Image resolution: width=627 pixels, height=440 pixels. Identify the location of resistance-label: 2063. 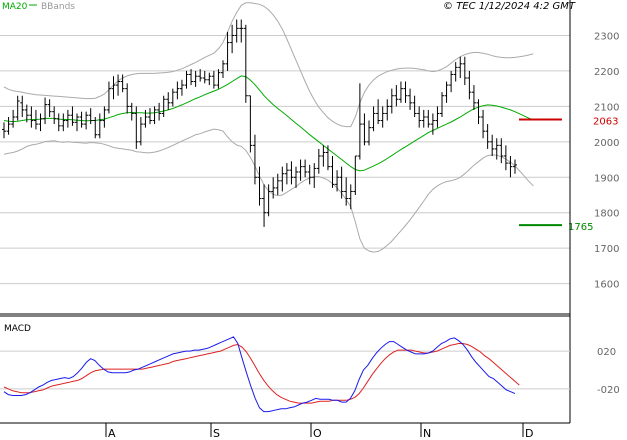
(605, 121).